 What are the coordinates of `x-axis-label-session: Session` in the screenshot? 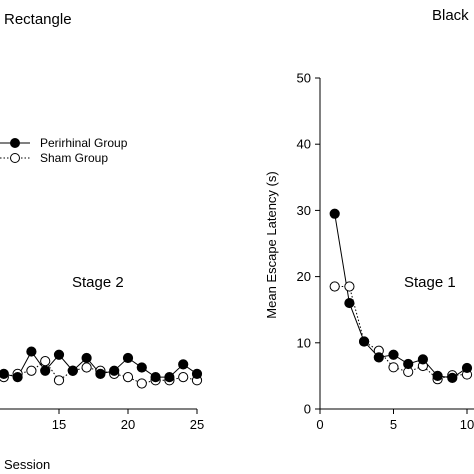 It's located at (27, 464).